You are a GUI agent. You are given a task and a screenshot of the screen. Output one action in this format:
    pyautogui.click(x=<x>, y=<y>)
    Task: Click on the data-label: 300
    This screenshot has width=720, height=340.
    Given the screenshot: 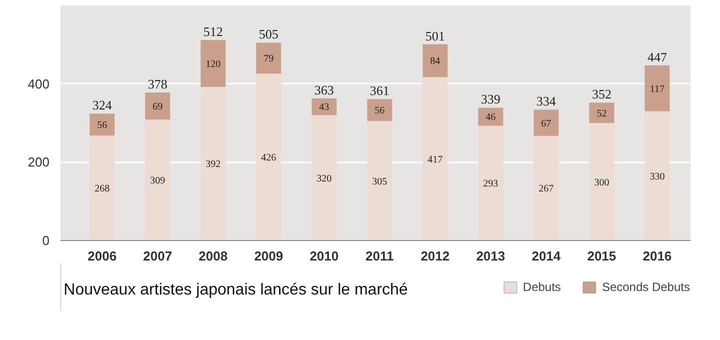 What is the action you would take?
    pyautogui.click(x=602, y=182)
    